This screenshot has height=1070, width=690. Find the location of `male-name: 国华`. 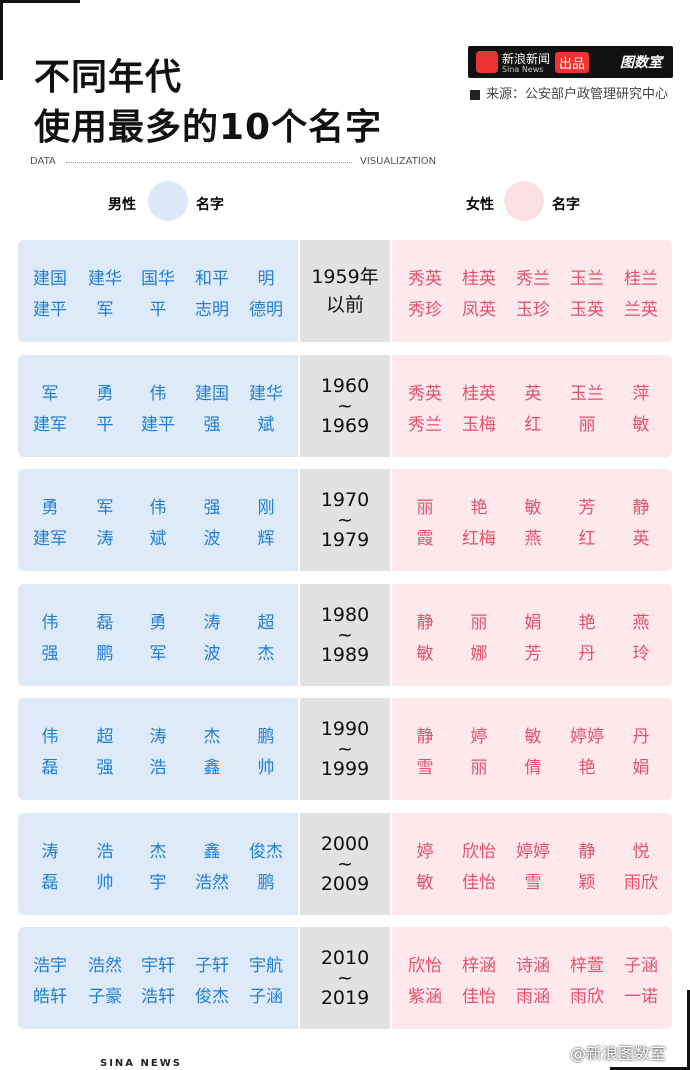

male-name: 国华 is located at coordinates (158, 279).